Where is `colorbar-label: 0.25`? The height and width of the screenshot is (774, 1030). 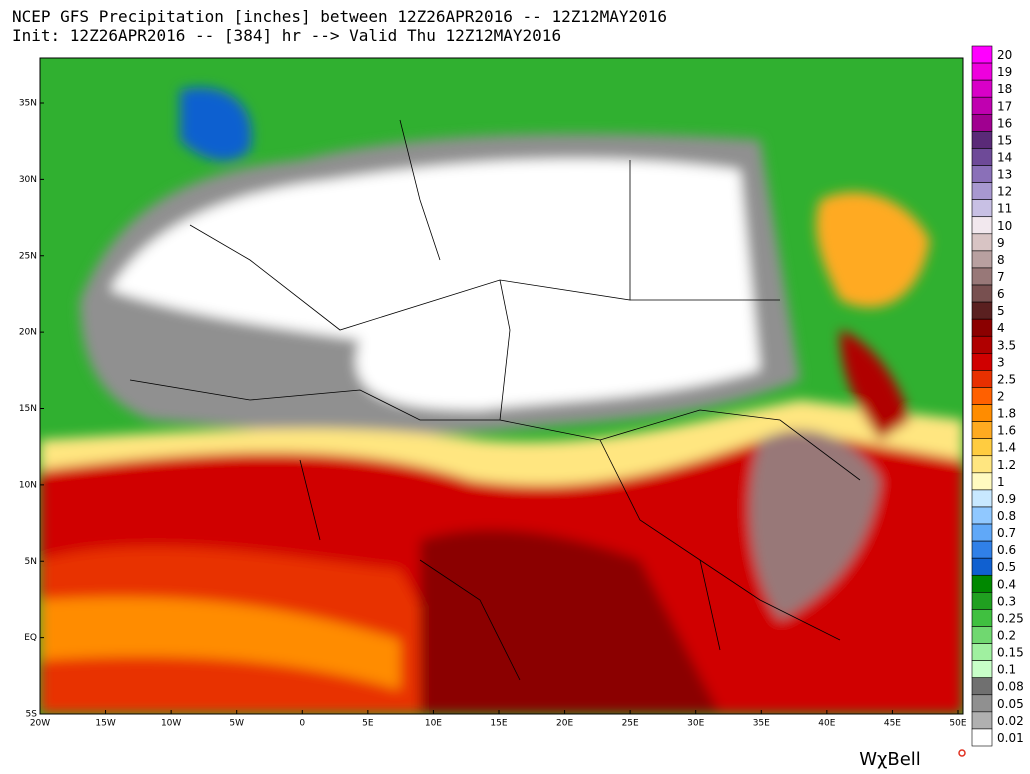
colorbar-label: 0.25 is located at coordinates (1010, 618).